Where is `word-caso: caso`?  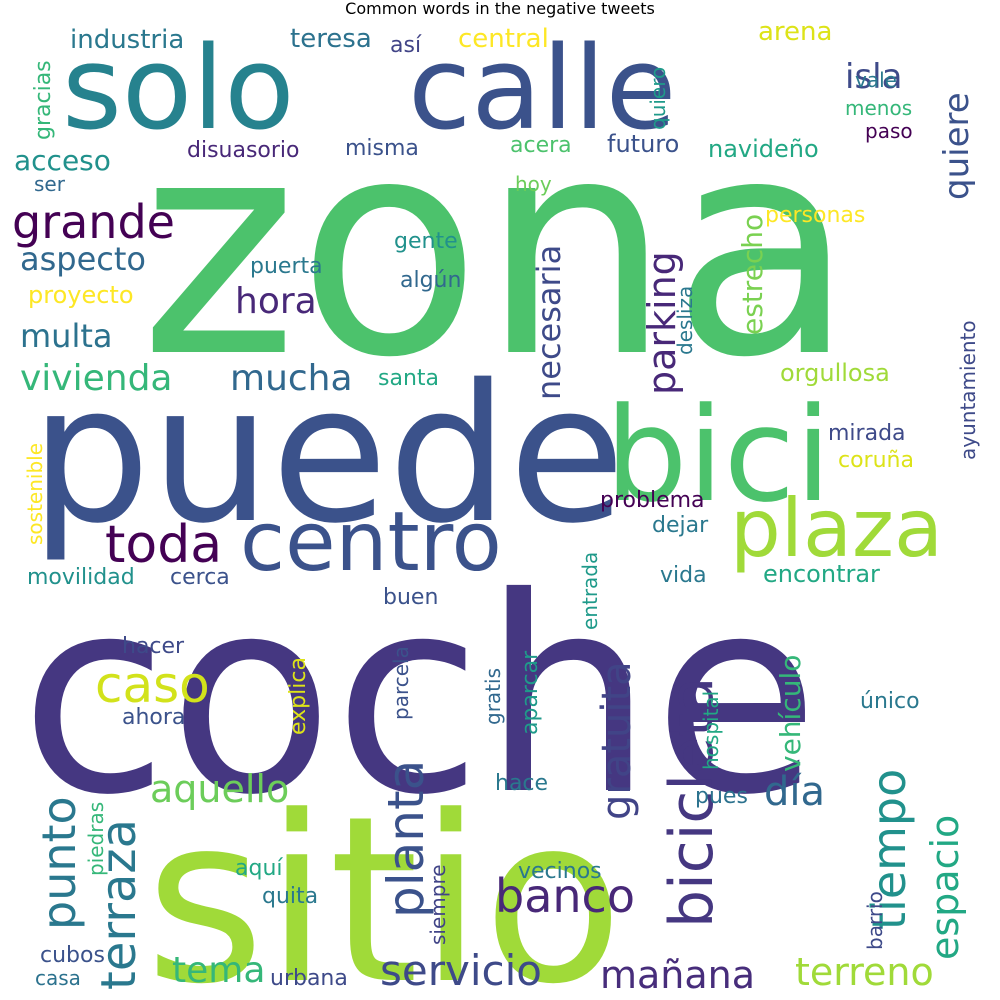 word-caso: caso is located at coordinates (152, 685).